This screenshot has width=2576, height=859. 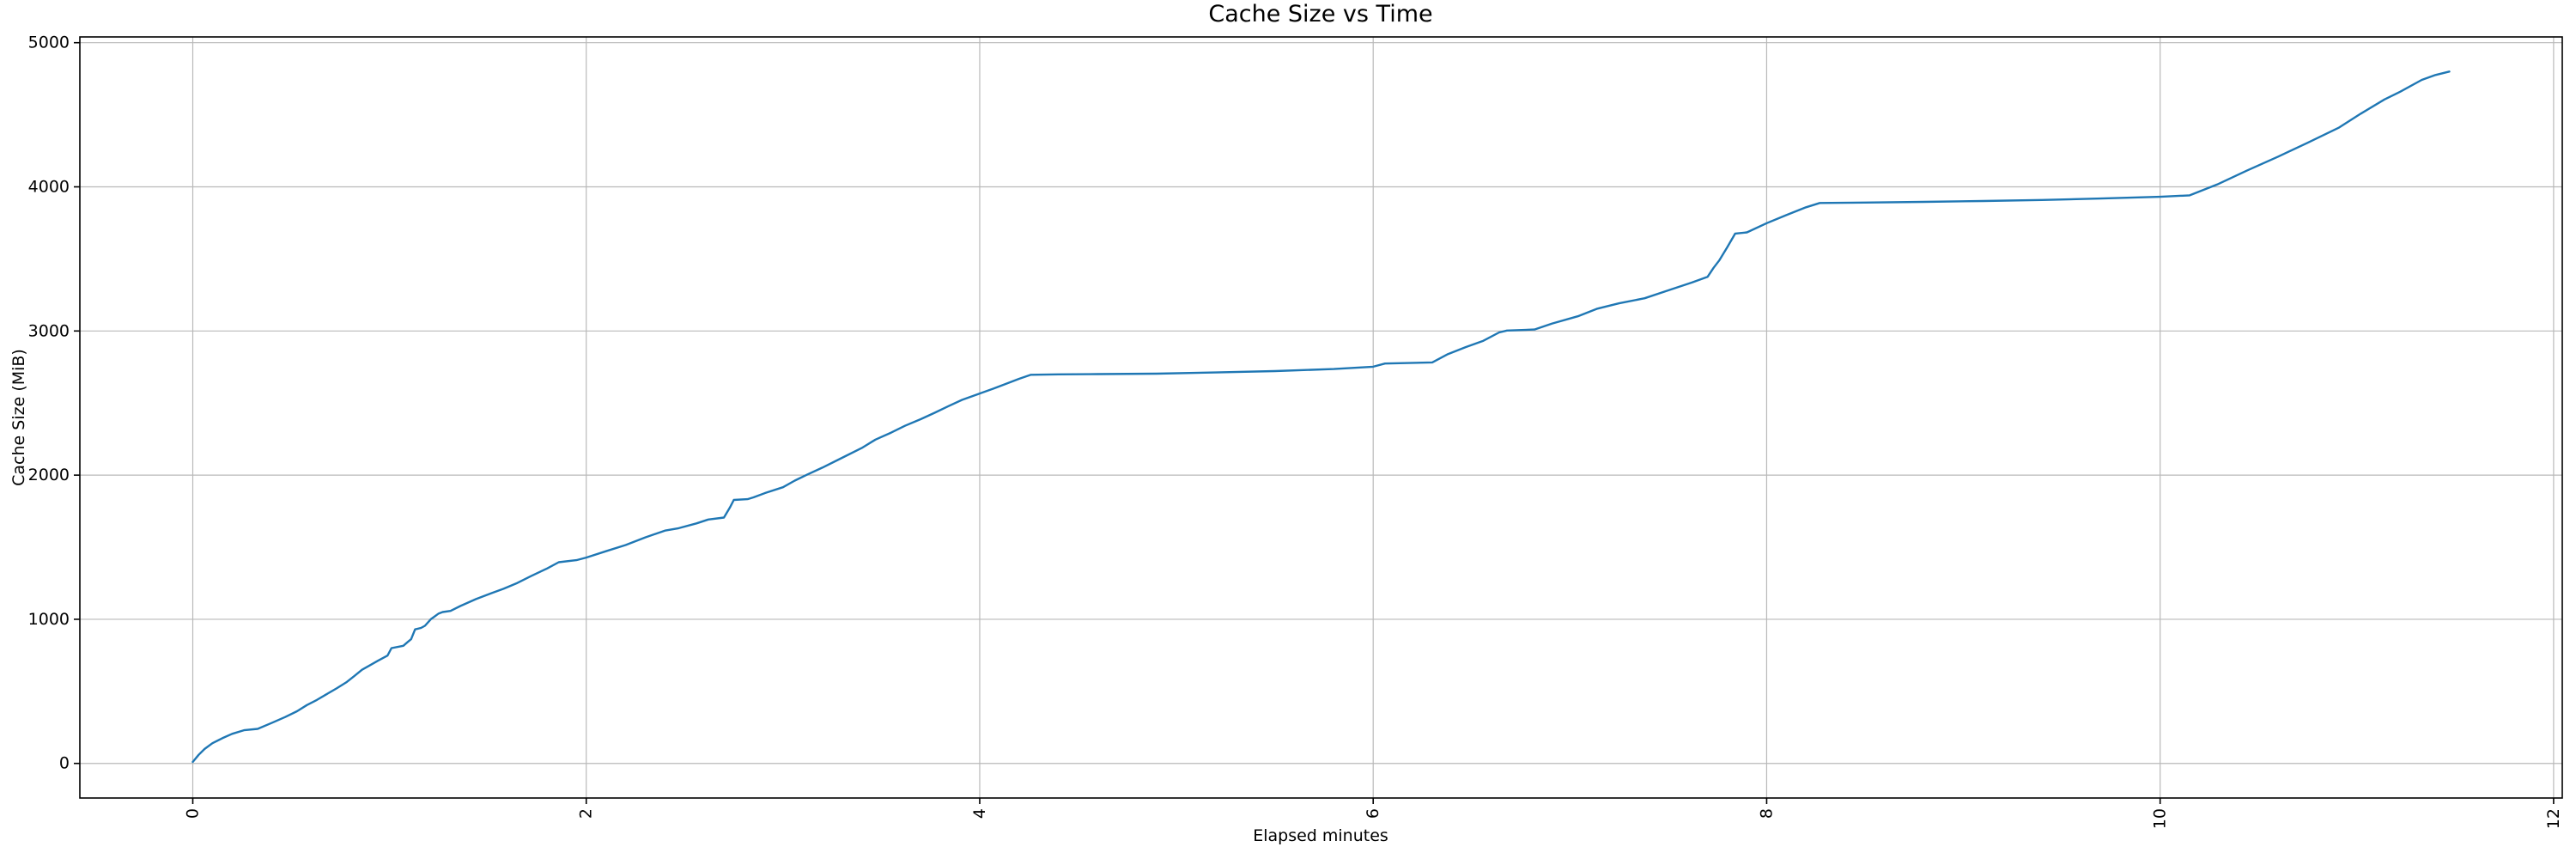 I want to click on x-tick-label: 12, so click(x=2553, y=819).